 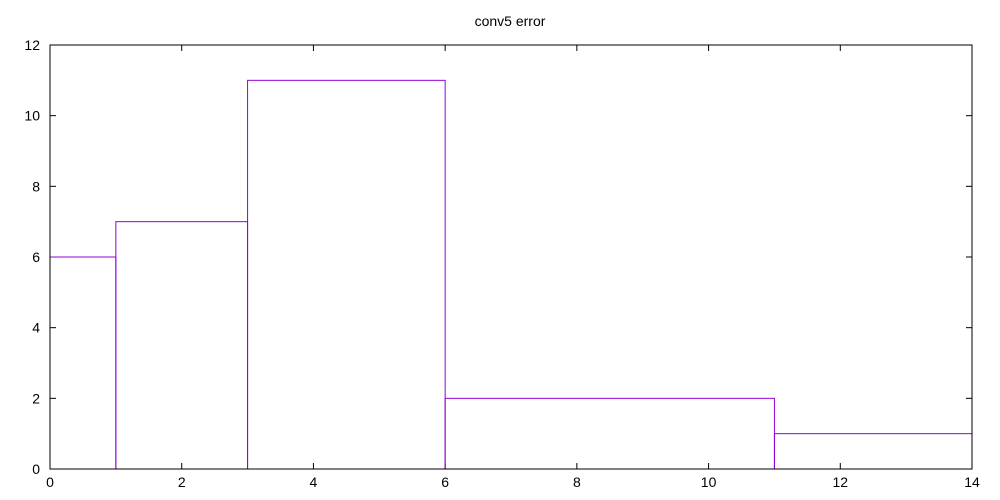 What do you see at coordinates (314, 482) in the screenshot?
I see `x-tick-label-2: 4` at bounding box center [314, 482].